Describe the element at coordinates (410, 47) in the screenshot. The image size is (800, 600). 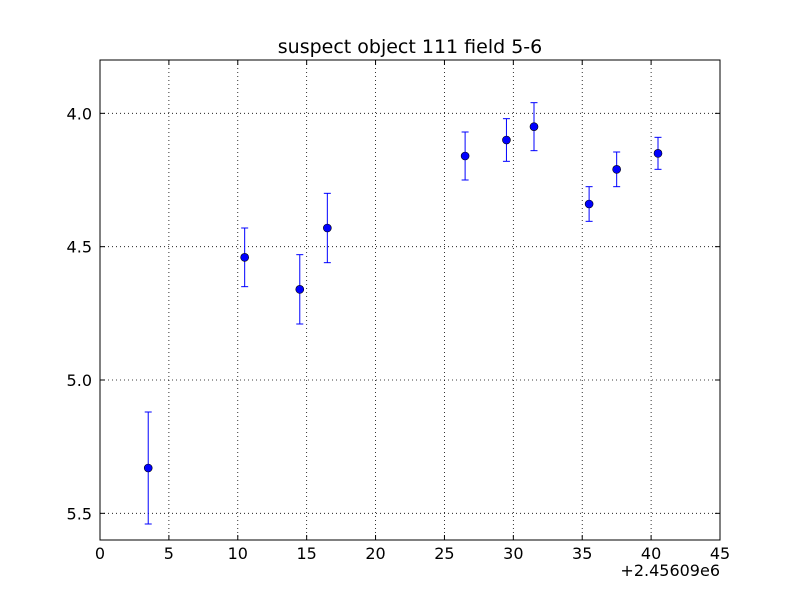
I see `chart-title: suspect object 111 field 5-6` at that location.